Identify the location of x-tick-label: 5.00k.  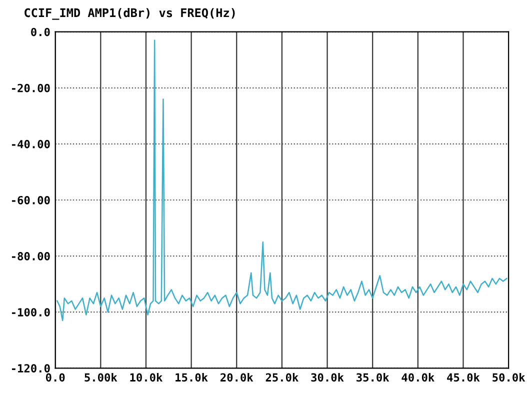
(101, 377).